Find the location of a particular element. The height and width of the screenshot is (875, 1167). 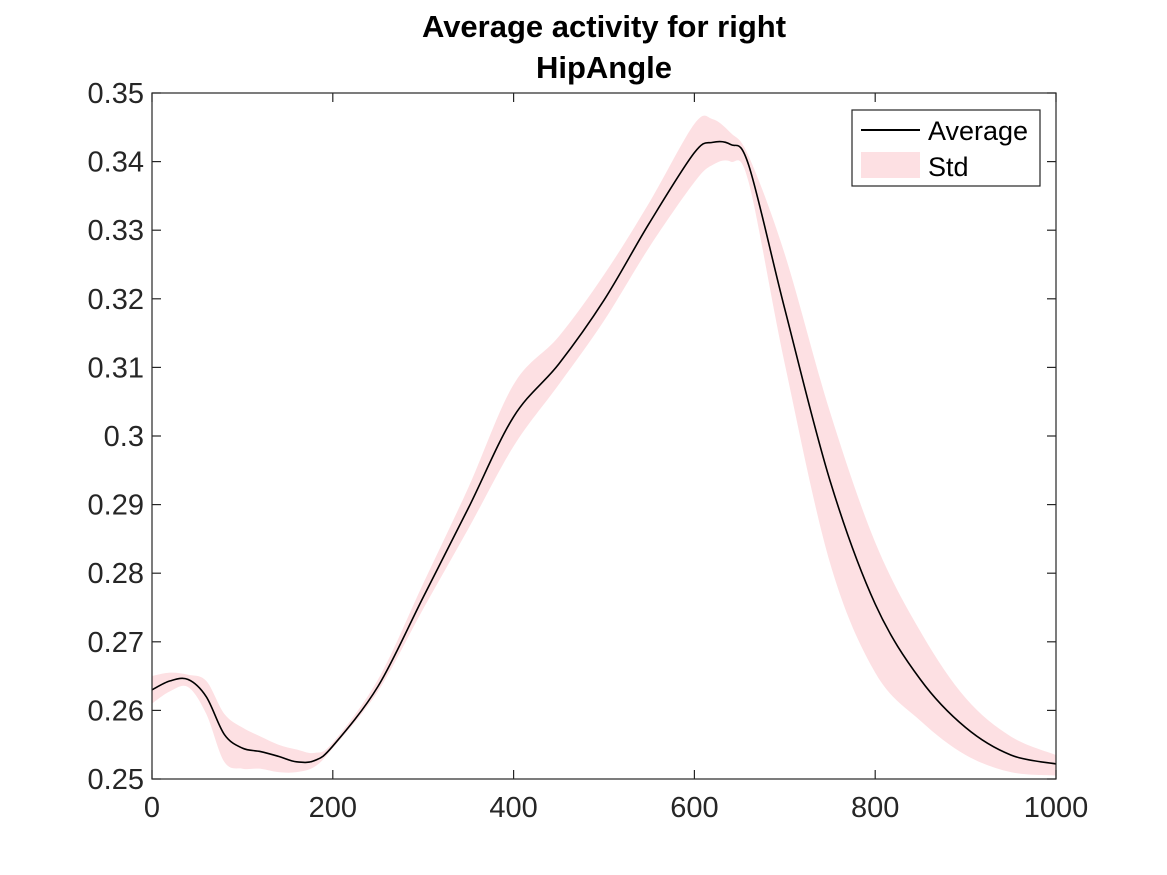

y-tick-label: 0.33 is located at coordinates (116, 231).